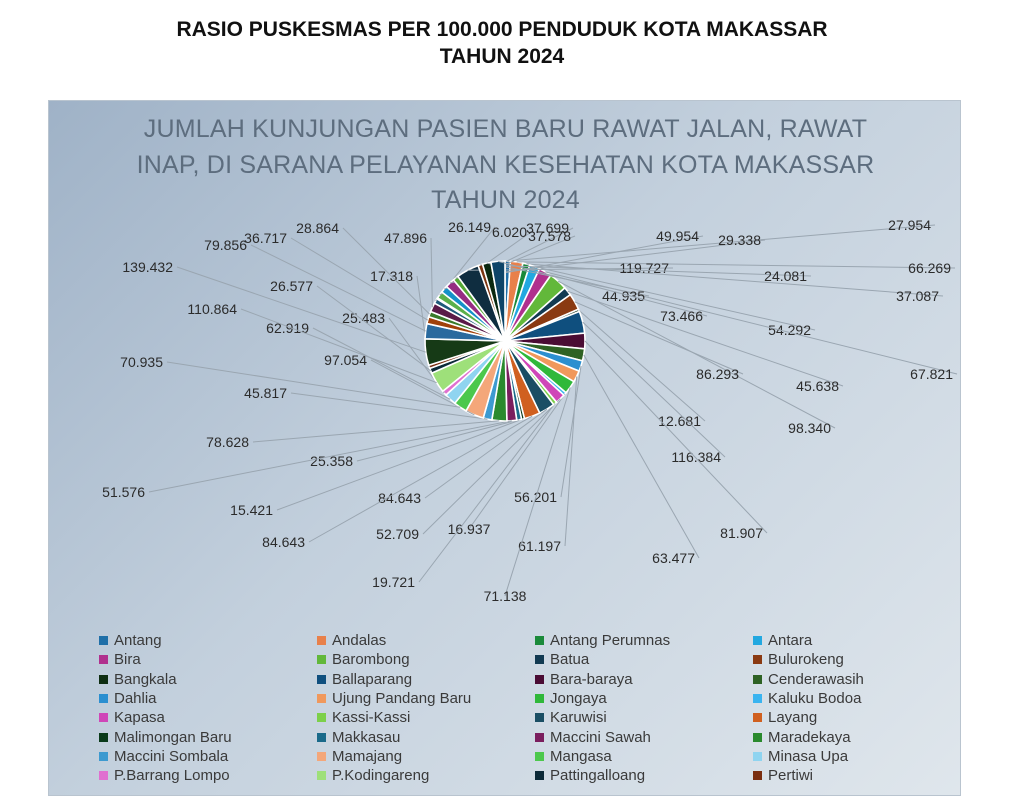 The height and width of the screenshot is (804, 1024). What do you see at coordinates (790, 641) in the screenshot?
I see `legend-label: Antara` at bounding box center [790, 641].